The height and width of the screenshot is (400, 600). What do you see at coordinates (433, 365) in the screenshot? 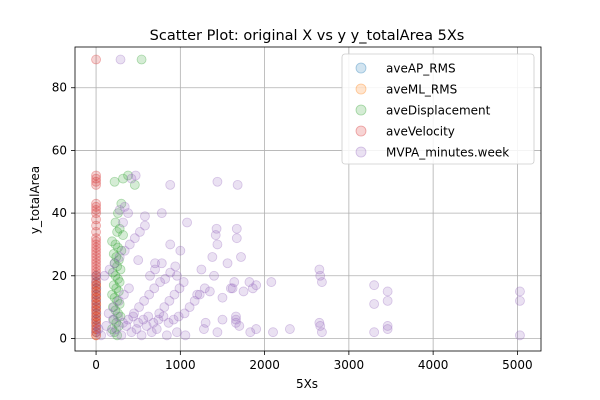
I see `x-tick-label: 4000` at bounding box center [433, 365].